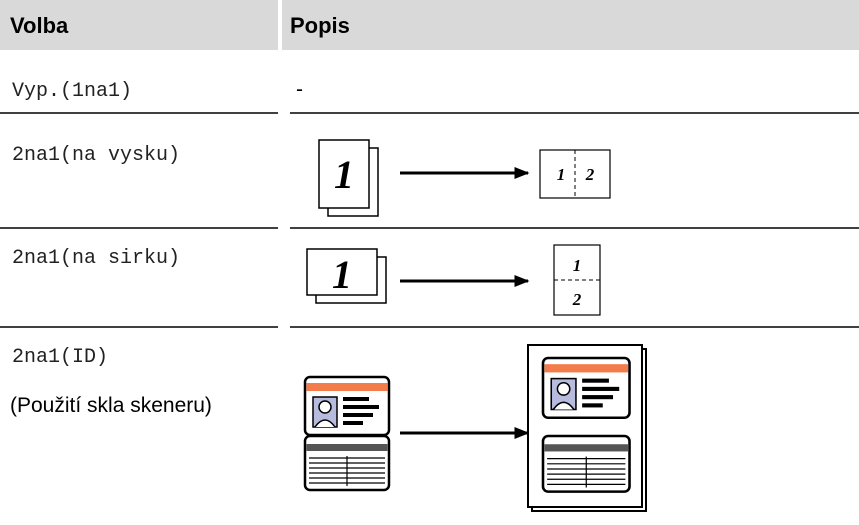 This screenshot has height=525, width=859. What do you see at coordinates (96, 155) in the screenshot?
I see `option-label: 2na1(na vysku)` at bounding box center [96, 155].